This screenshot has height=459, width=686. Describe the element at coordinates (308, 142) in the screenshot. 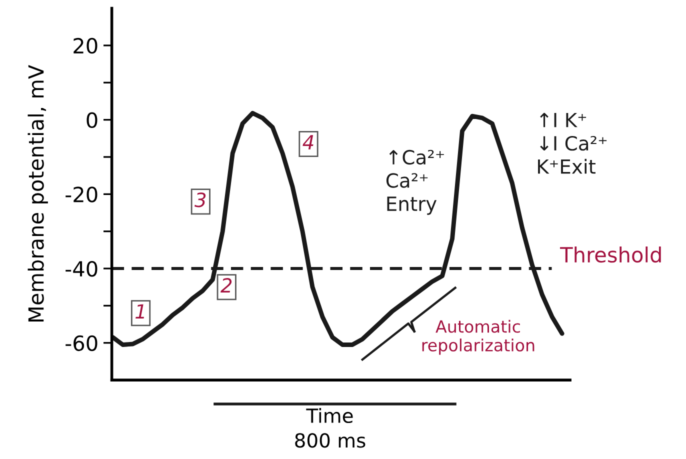

I see `annotation: 4` at that location.